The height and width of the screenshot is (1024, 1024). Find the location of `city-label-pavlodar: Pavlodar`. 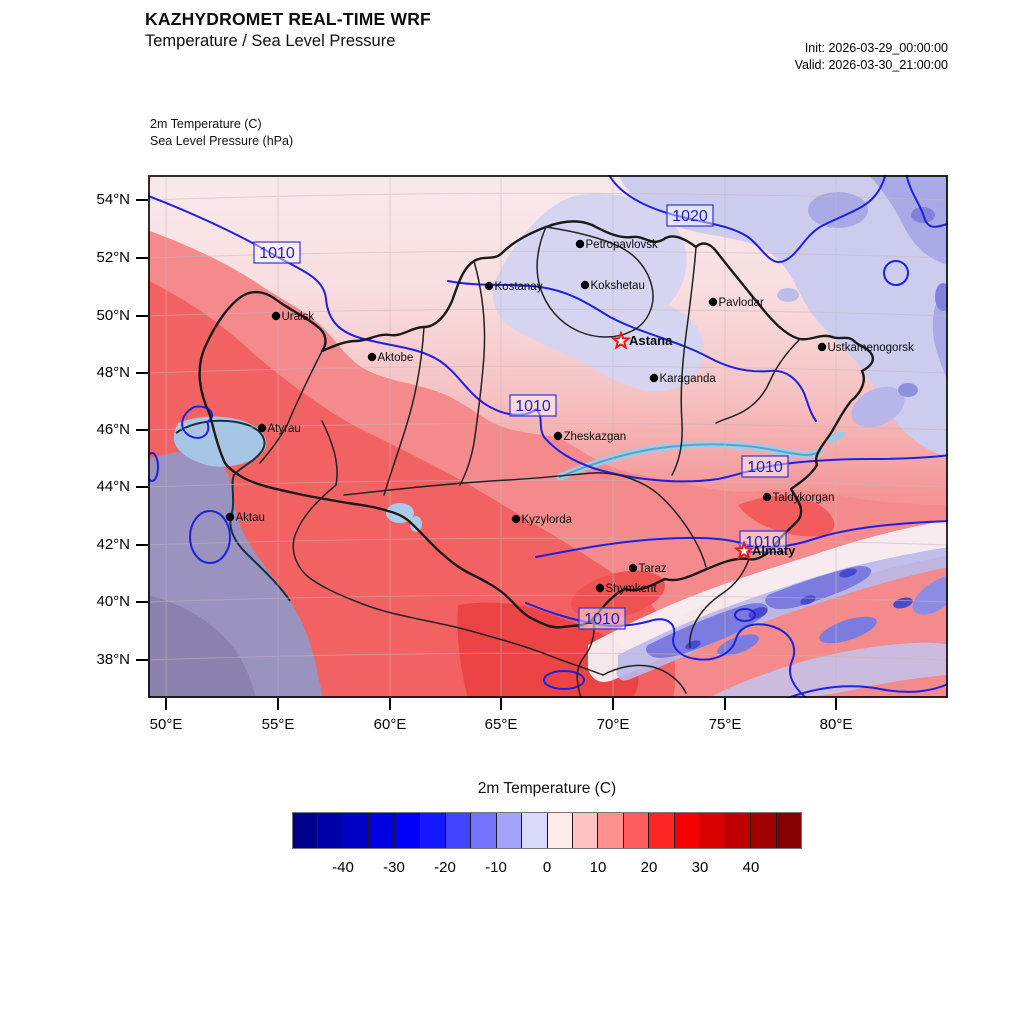

city-label-pavlodar: Pavlodar is located at coordinates (742, 303).